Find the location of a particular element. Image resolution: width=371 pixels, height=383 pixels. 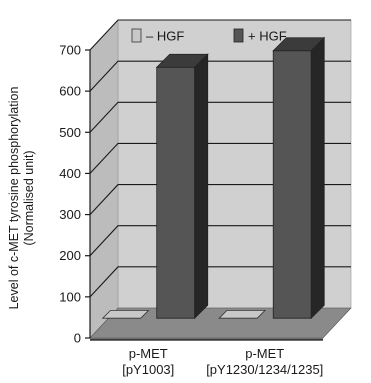

bar-plus-hgf-2-side is located at coordinates (317, 178).